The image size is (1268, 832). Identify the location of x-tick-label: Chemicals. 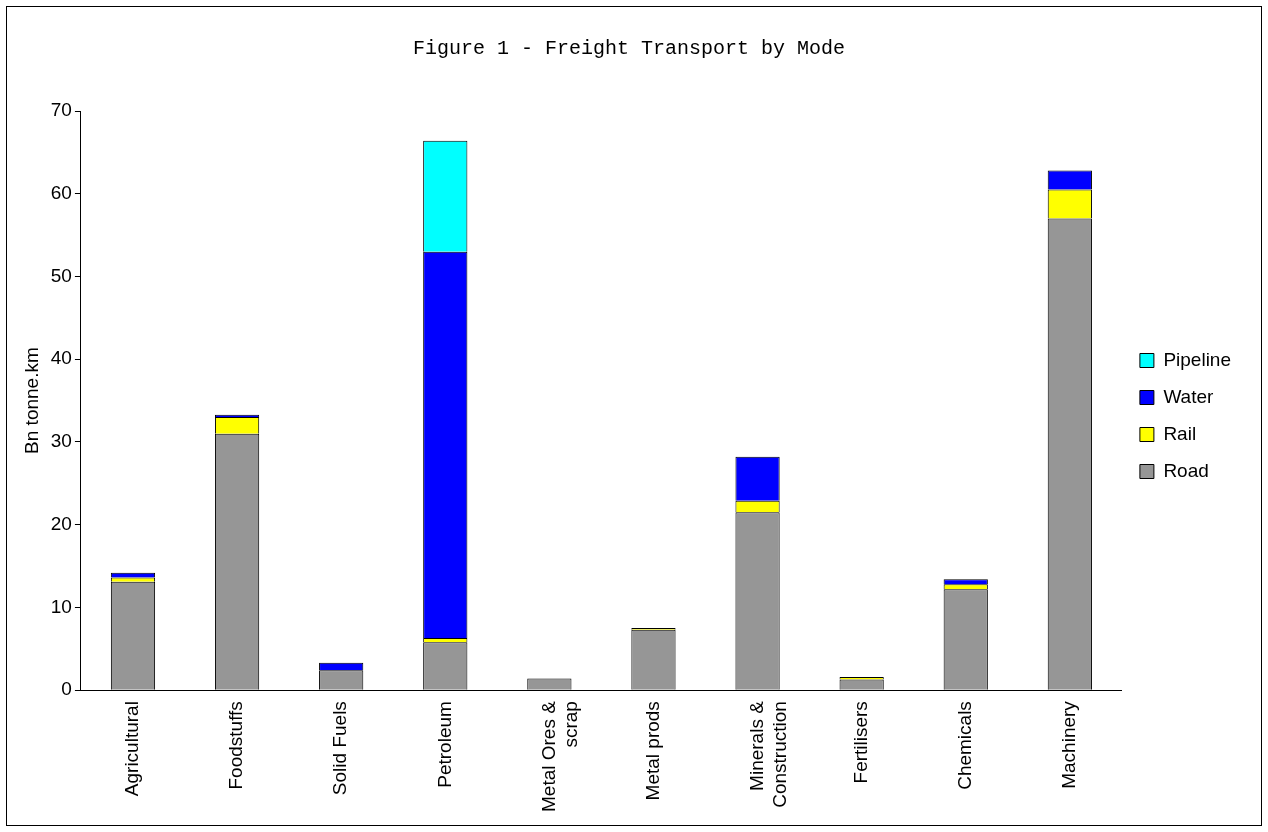
(964, 745).